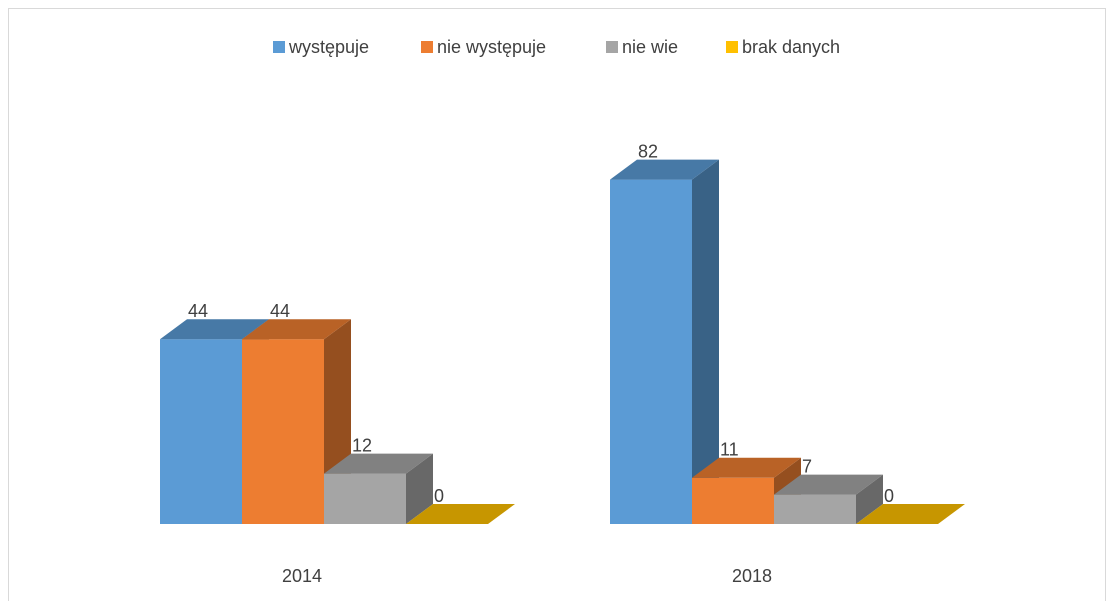  What do you see at coordinates (491, 47) in the screenshot?
I see `legend-label: nie występuje` at bounding box center [491, 47].